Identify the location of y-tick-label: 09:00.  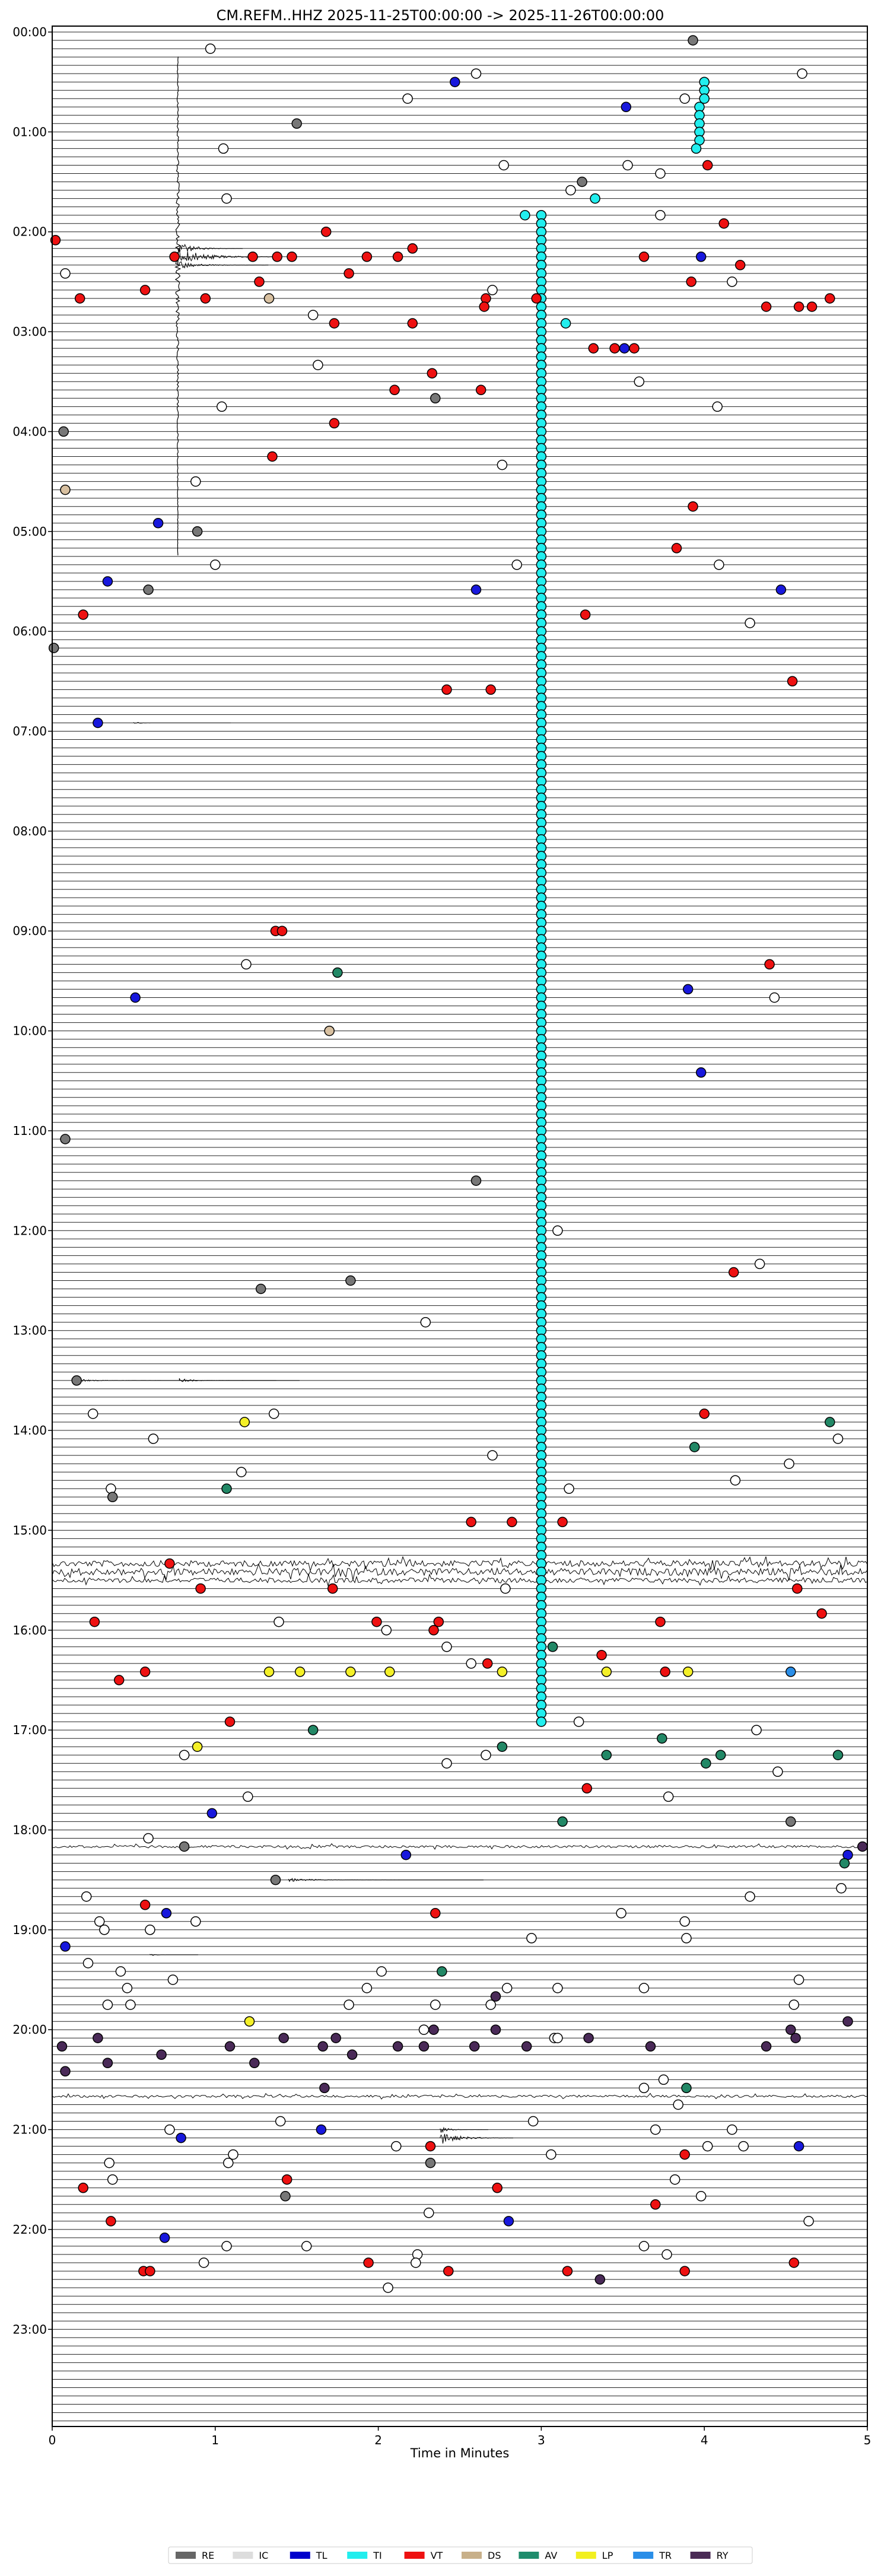
(29, 931).